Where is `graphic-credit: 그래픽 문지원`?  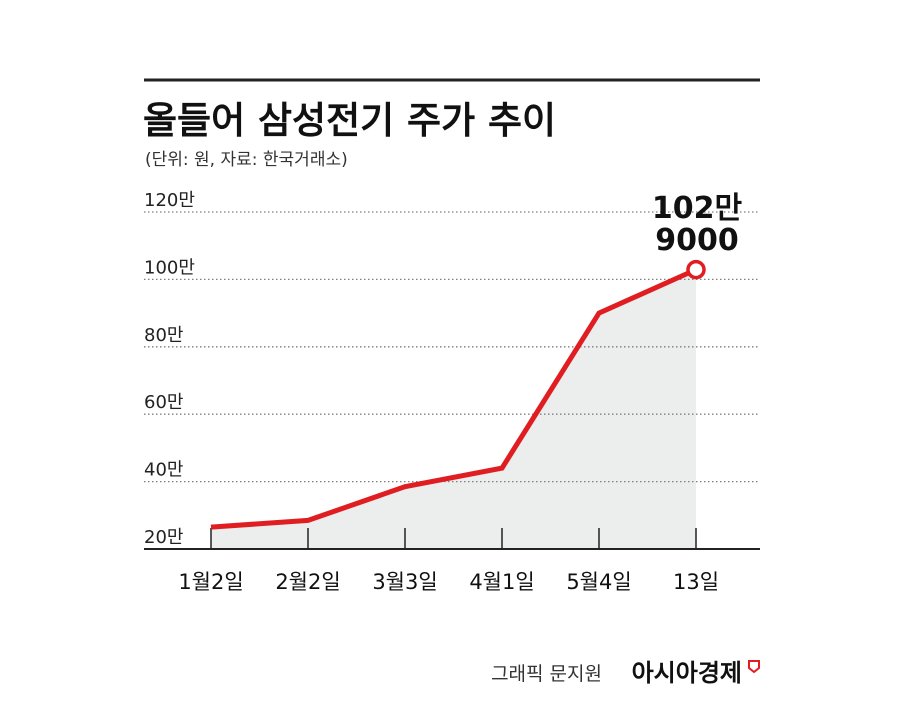 graphic-credit: 그래픽 문지원 is located at coordinates (546, 674).